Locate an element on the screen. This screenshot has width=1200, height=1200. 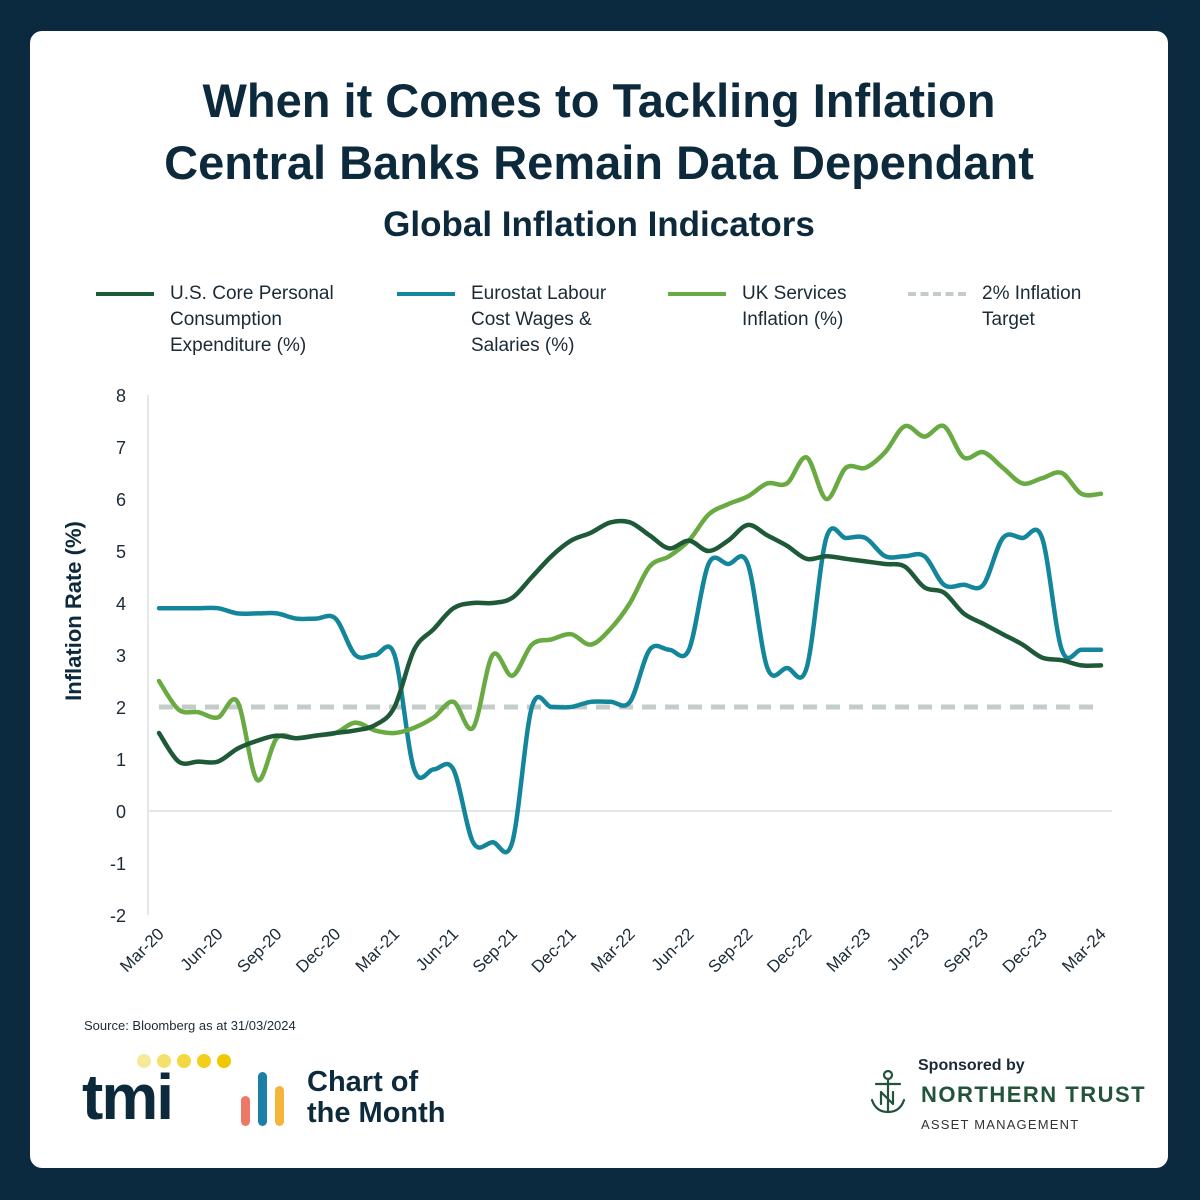
x-tick-label: Sep-21 is located at coordinates (495, 950).